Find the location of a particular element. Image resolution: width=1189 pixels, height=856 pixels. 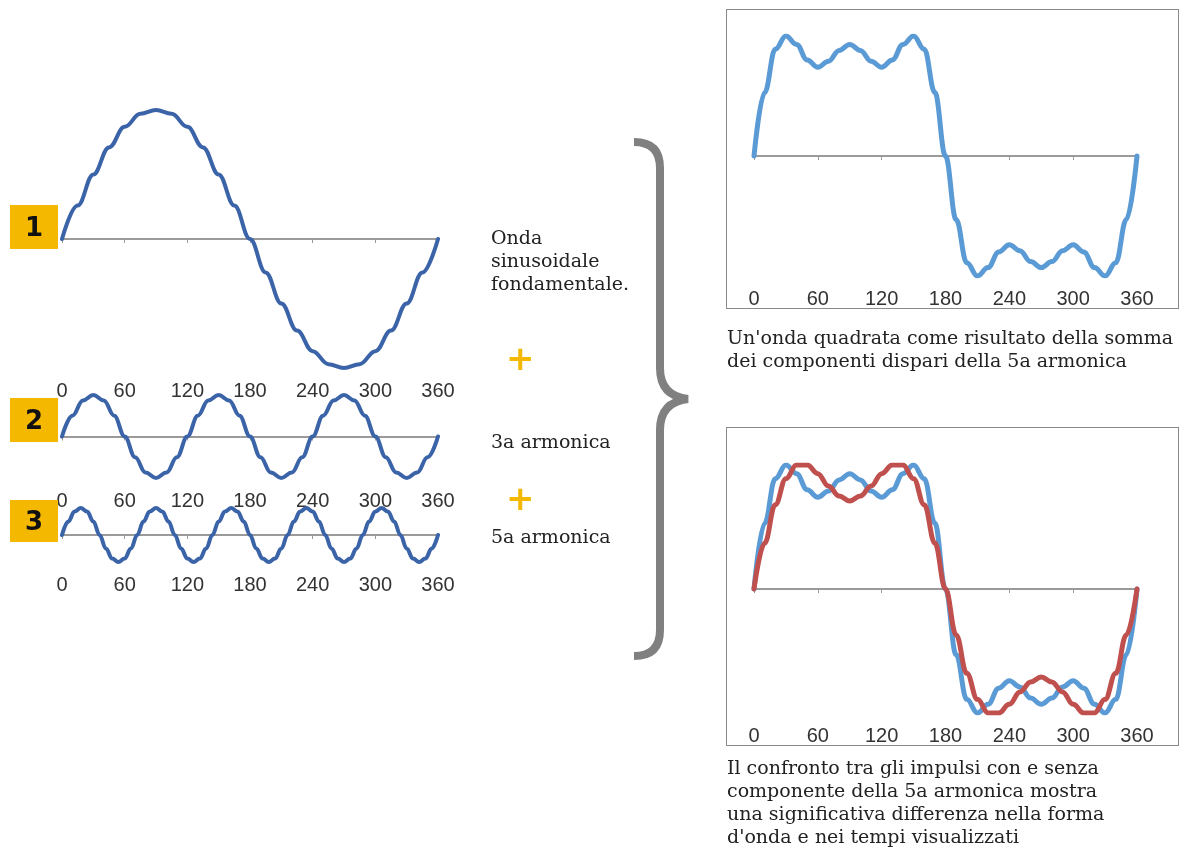

text: Onda sinusoidale fondamentale. is located at coordinates (561, 260).